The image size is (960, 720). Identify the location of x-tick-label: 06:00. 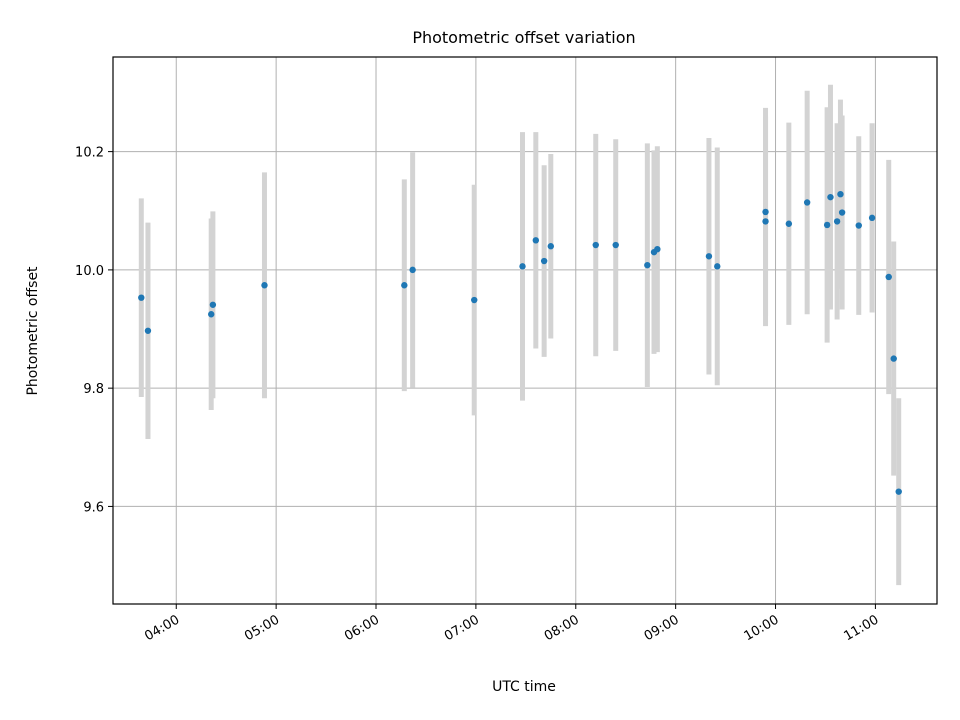
(362, 628).